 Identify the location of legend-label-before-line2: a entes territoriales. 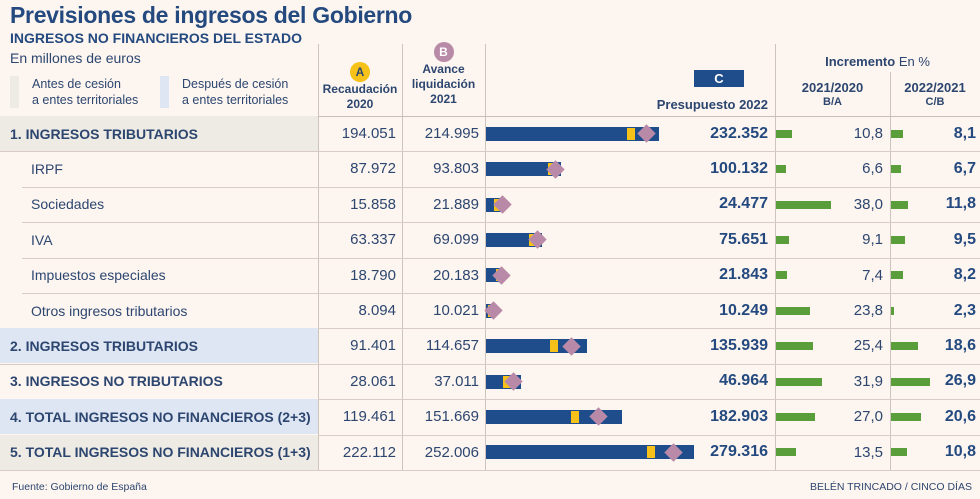
(85, 100).